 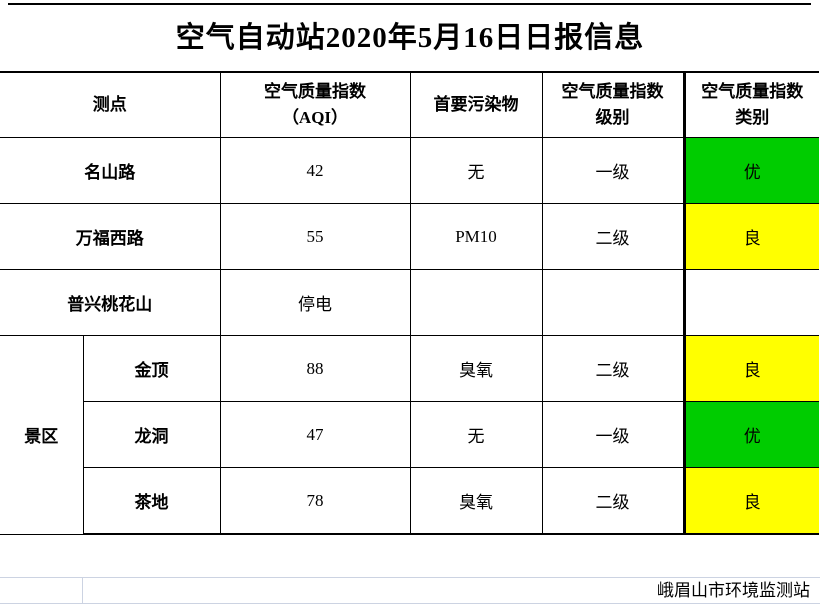 I want to click on pollutant-cell, so click(x=476, y=302).